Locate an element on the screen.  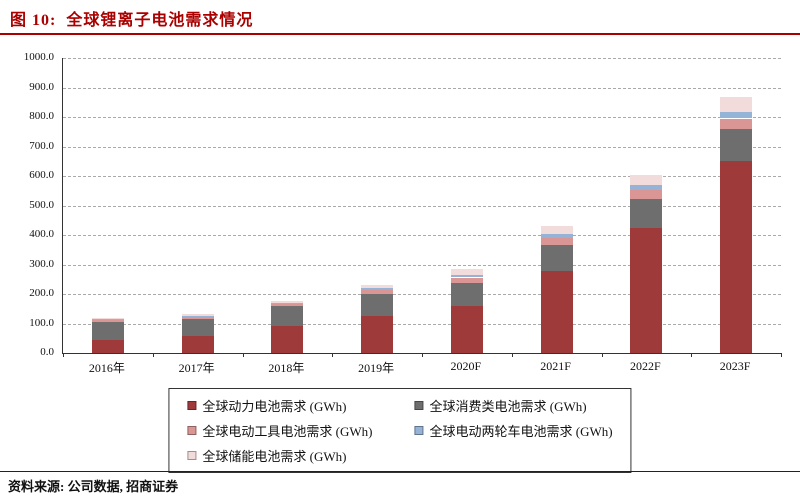
y-axis-tick-label: 800.0 is located at coordinates (41, 116).